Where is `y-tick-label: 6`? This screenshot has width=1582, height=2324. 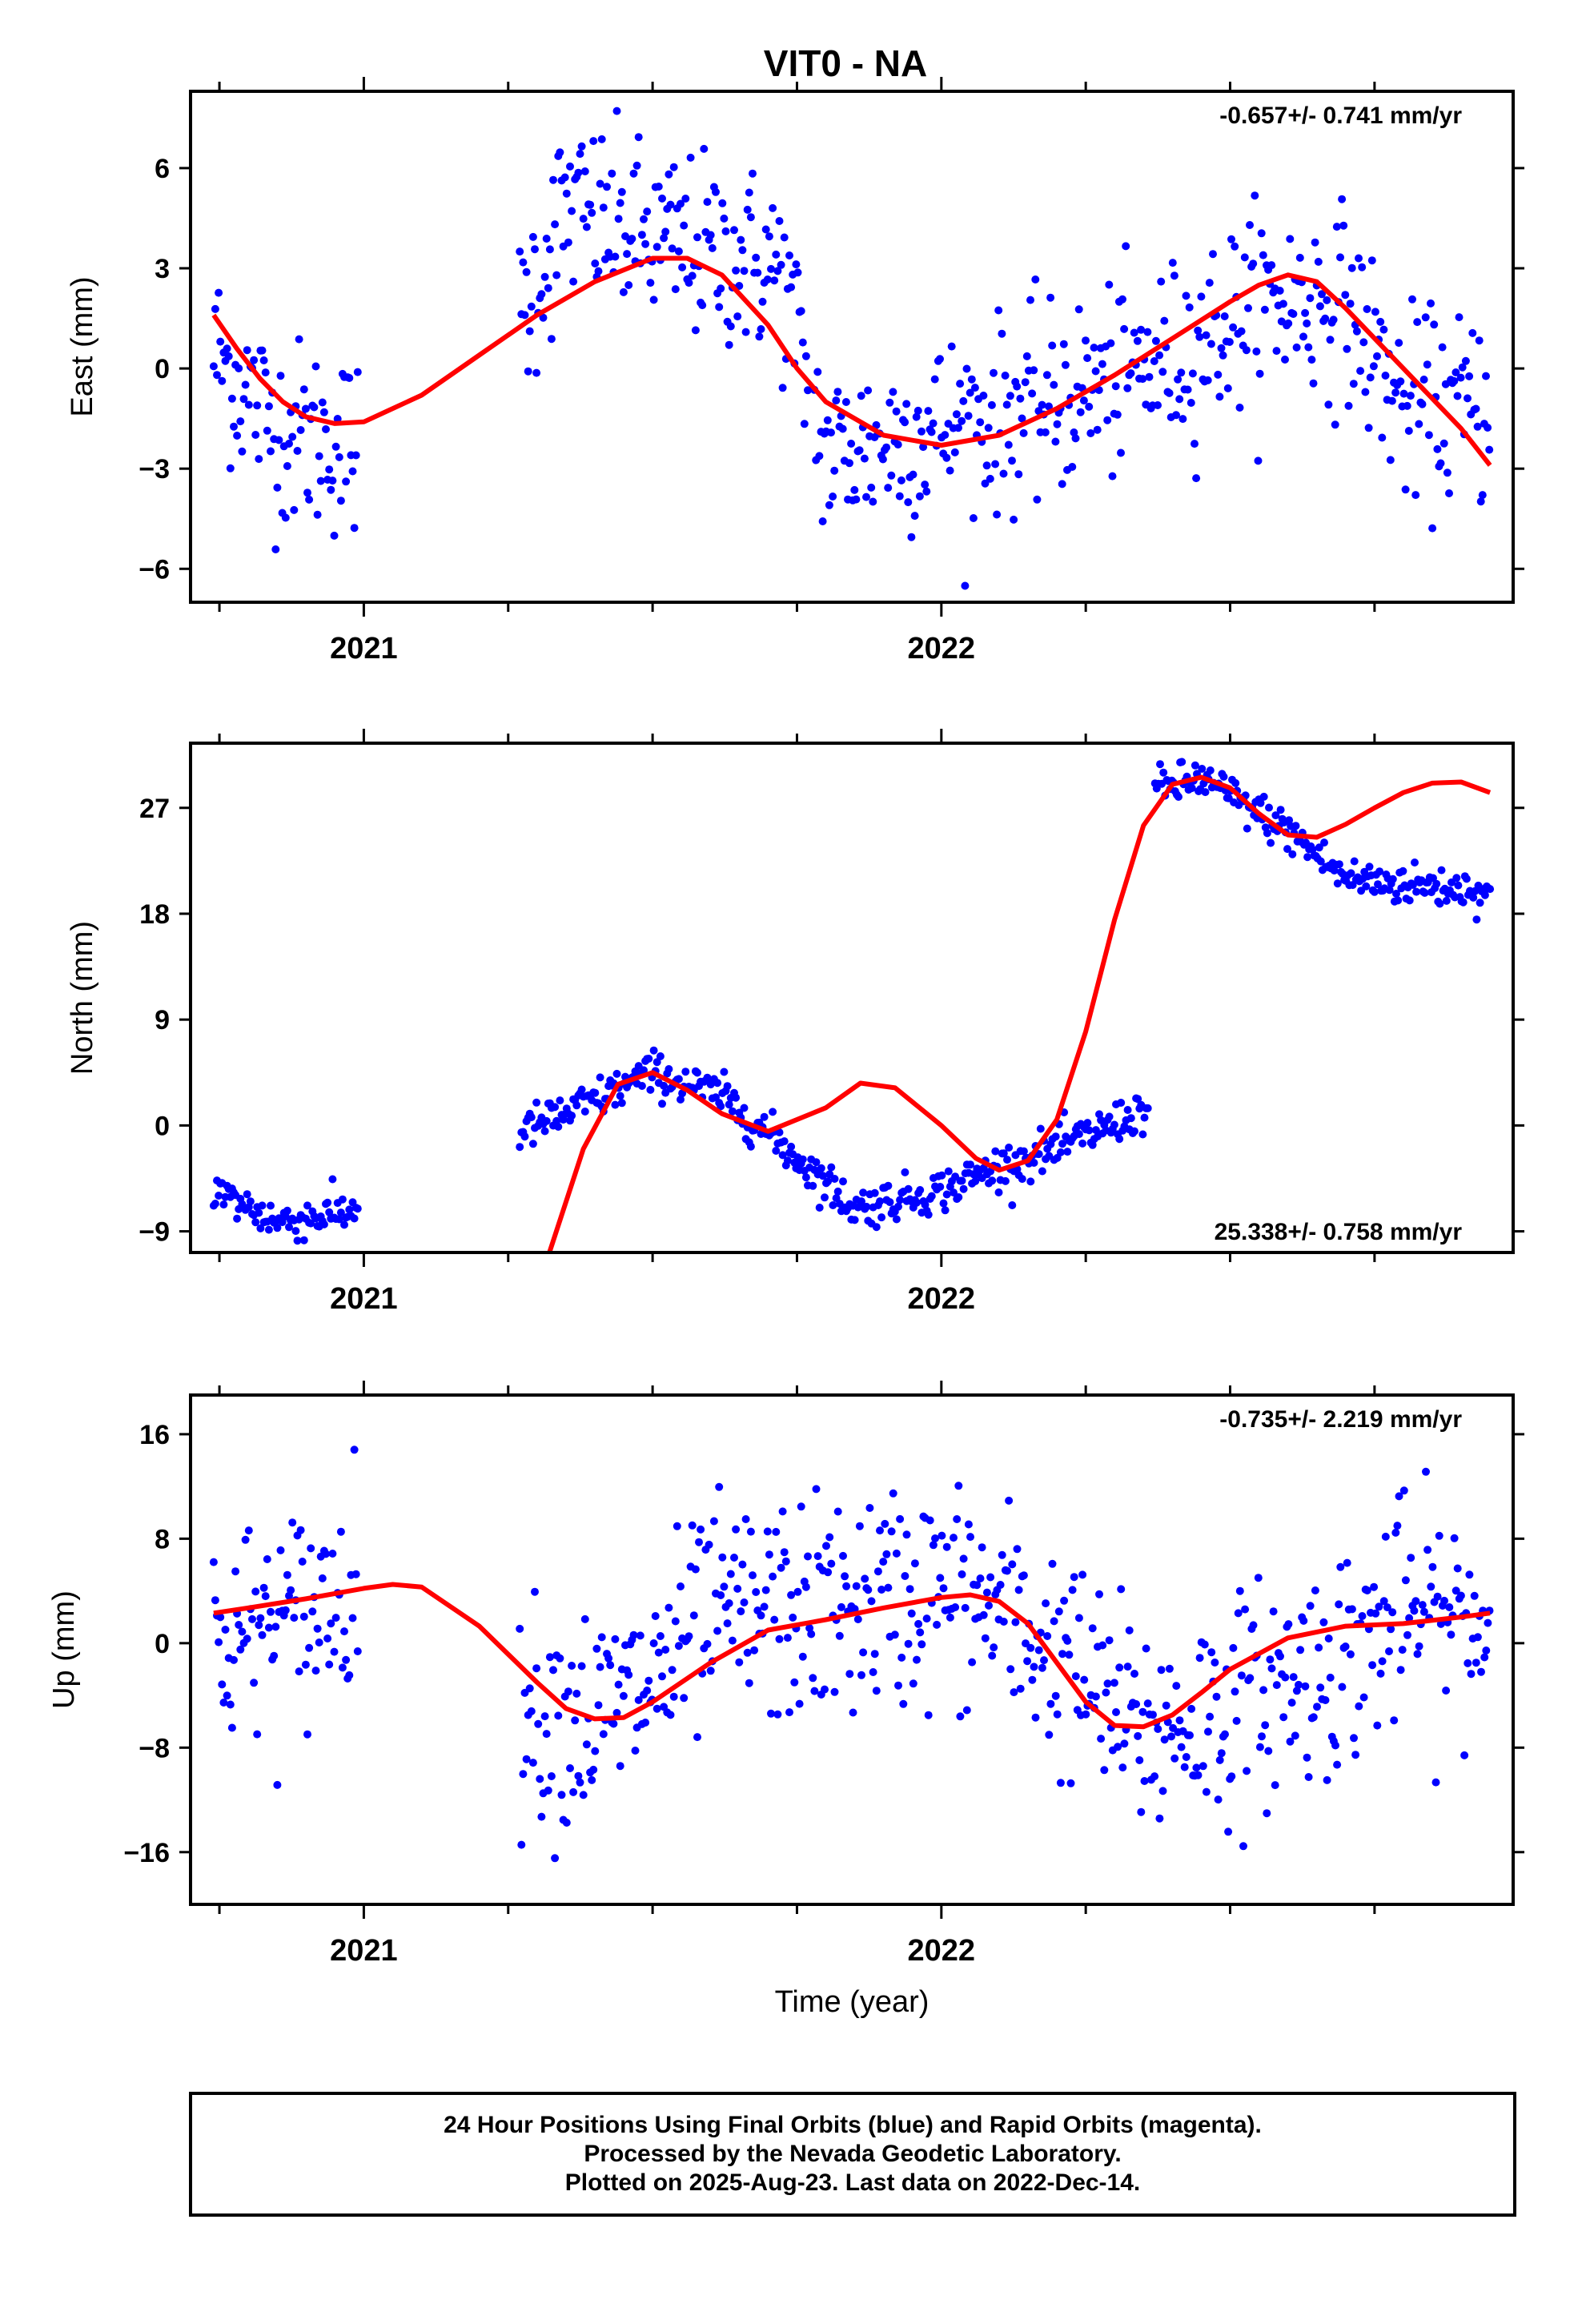 y-tick-label: 6 is located at coordinates (162, 169).